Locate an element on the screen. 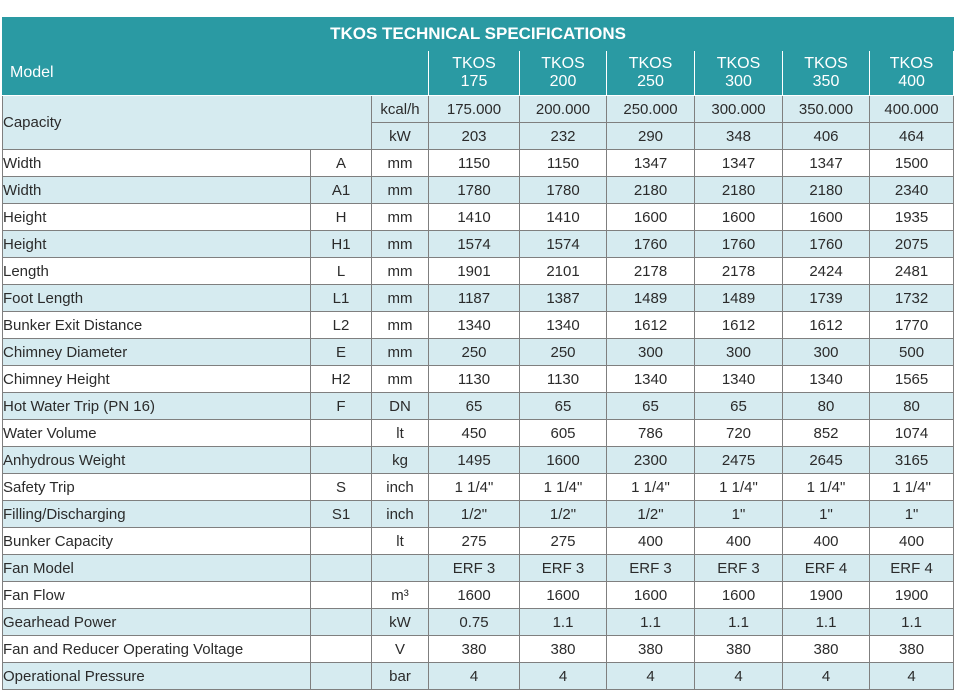 Image resolution: width=955 pixels, height=697 pixels. value-cell: 1760 is located at coordinates (738, 244).